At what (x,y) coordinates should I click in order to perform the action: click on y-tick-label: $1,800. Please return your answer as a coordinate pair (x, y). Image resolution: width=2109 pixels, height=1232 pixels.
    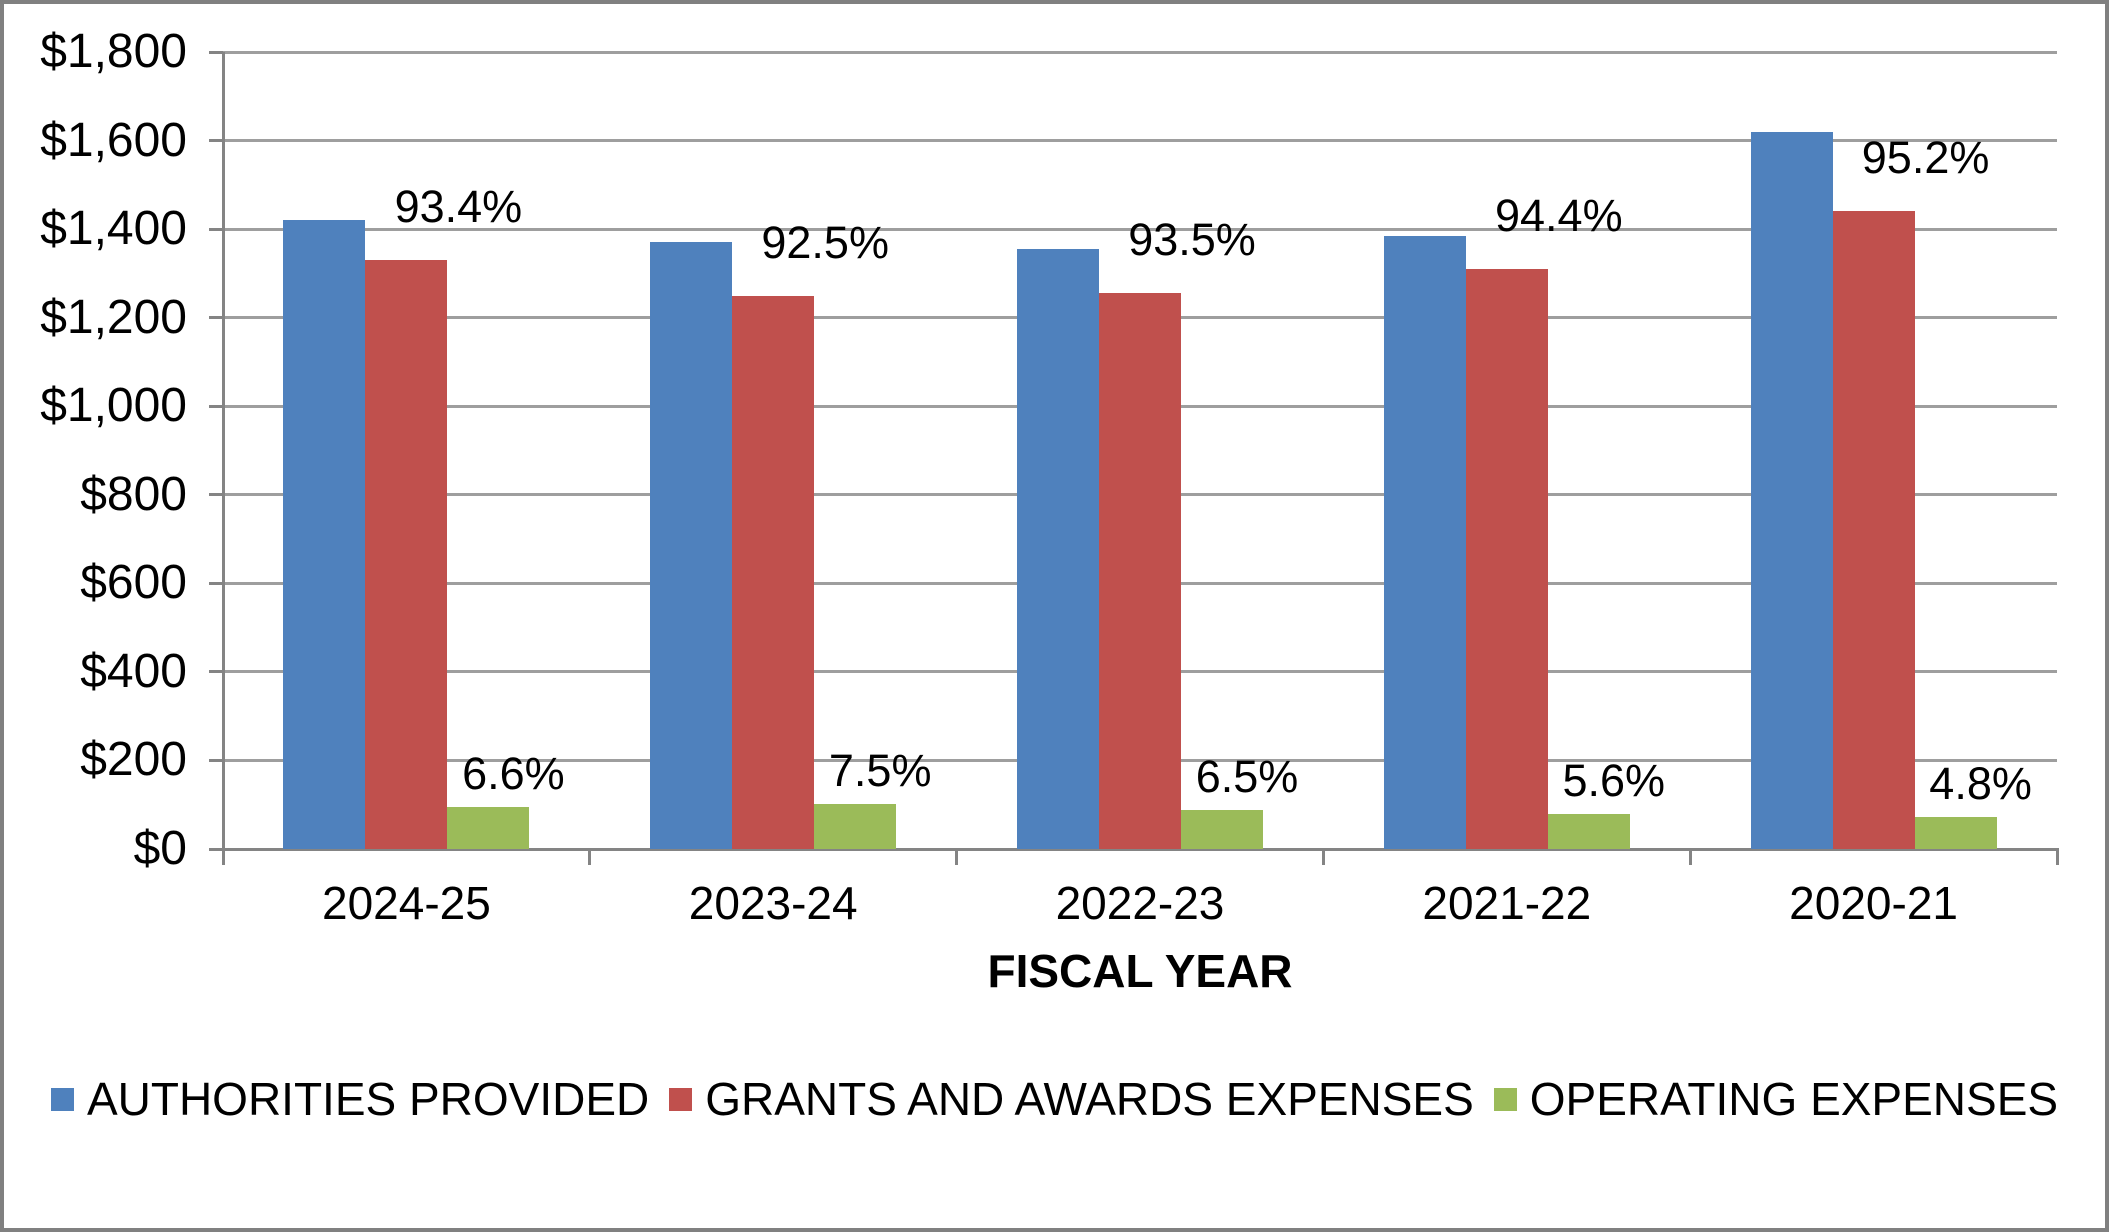
    Looking at the image, I should click on (113, 51).